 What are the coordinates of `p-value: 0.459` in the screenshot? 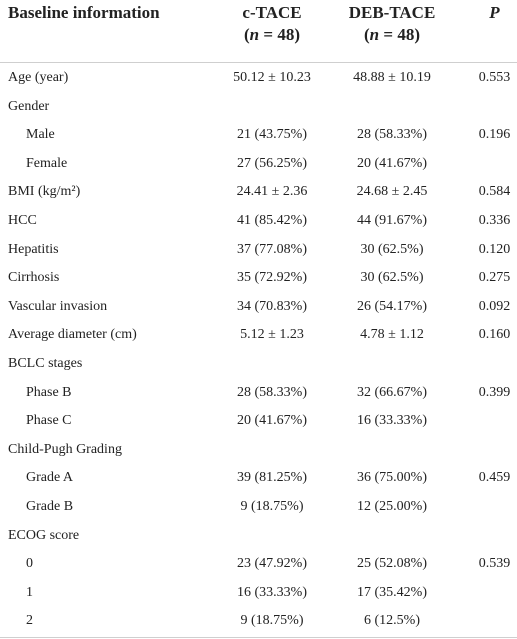 It's located at (494, 478).